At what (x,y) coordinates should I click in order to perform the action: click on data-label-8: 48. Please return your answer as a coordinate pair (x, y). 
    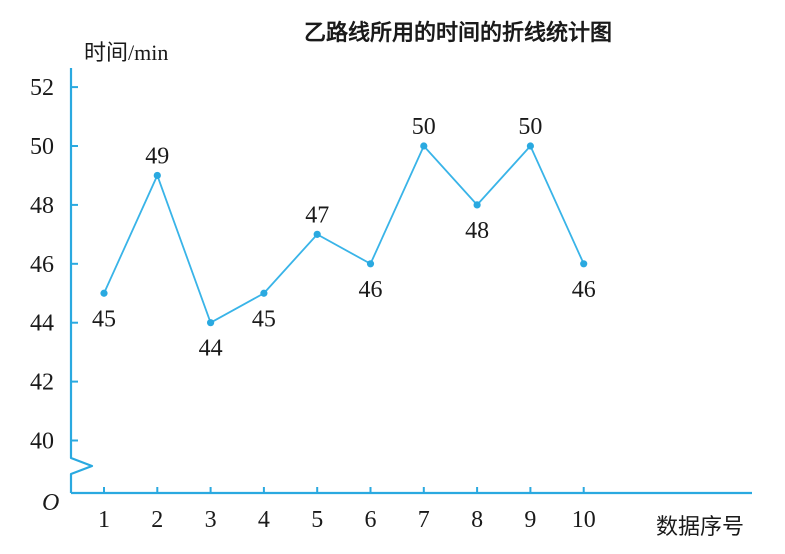
    Looking at the image, I should click on (477, 231).